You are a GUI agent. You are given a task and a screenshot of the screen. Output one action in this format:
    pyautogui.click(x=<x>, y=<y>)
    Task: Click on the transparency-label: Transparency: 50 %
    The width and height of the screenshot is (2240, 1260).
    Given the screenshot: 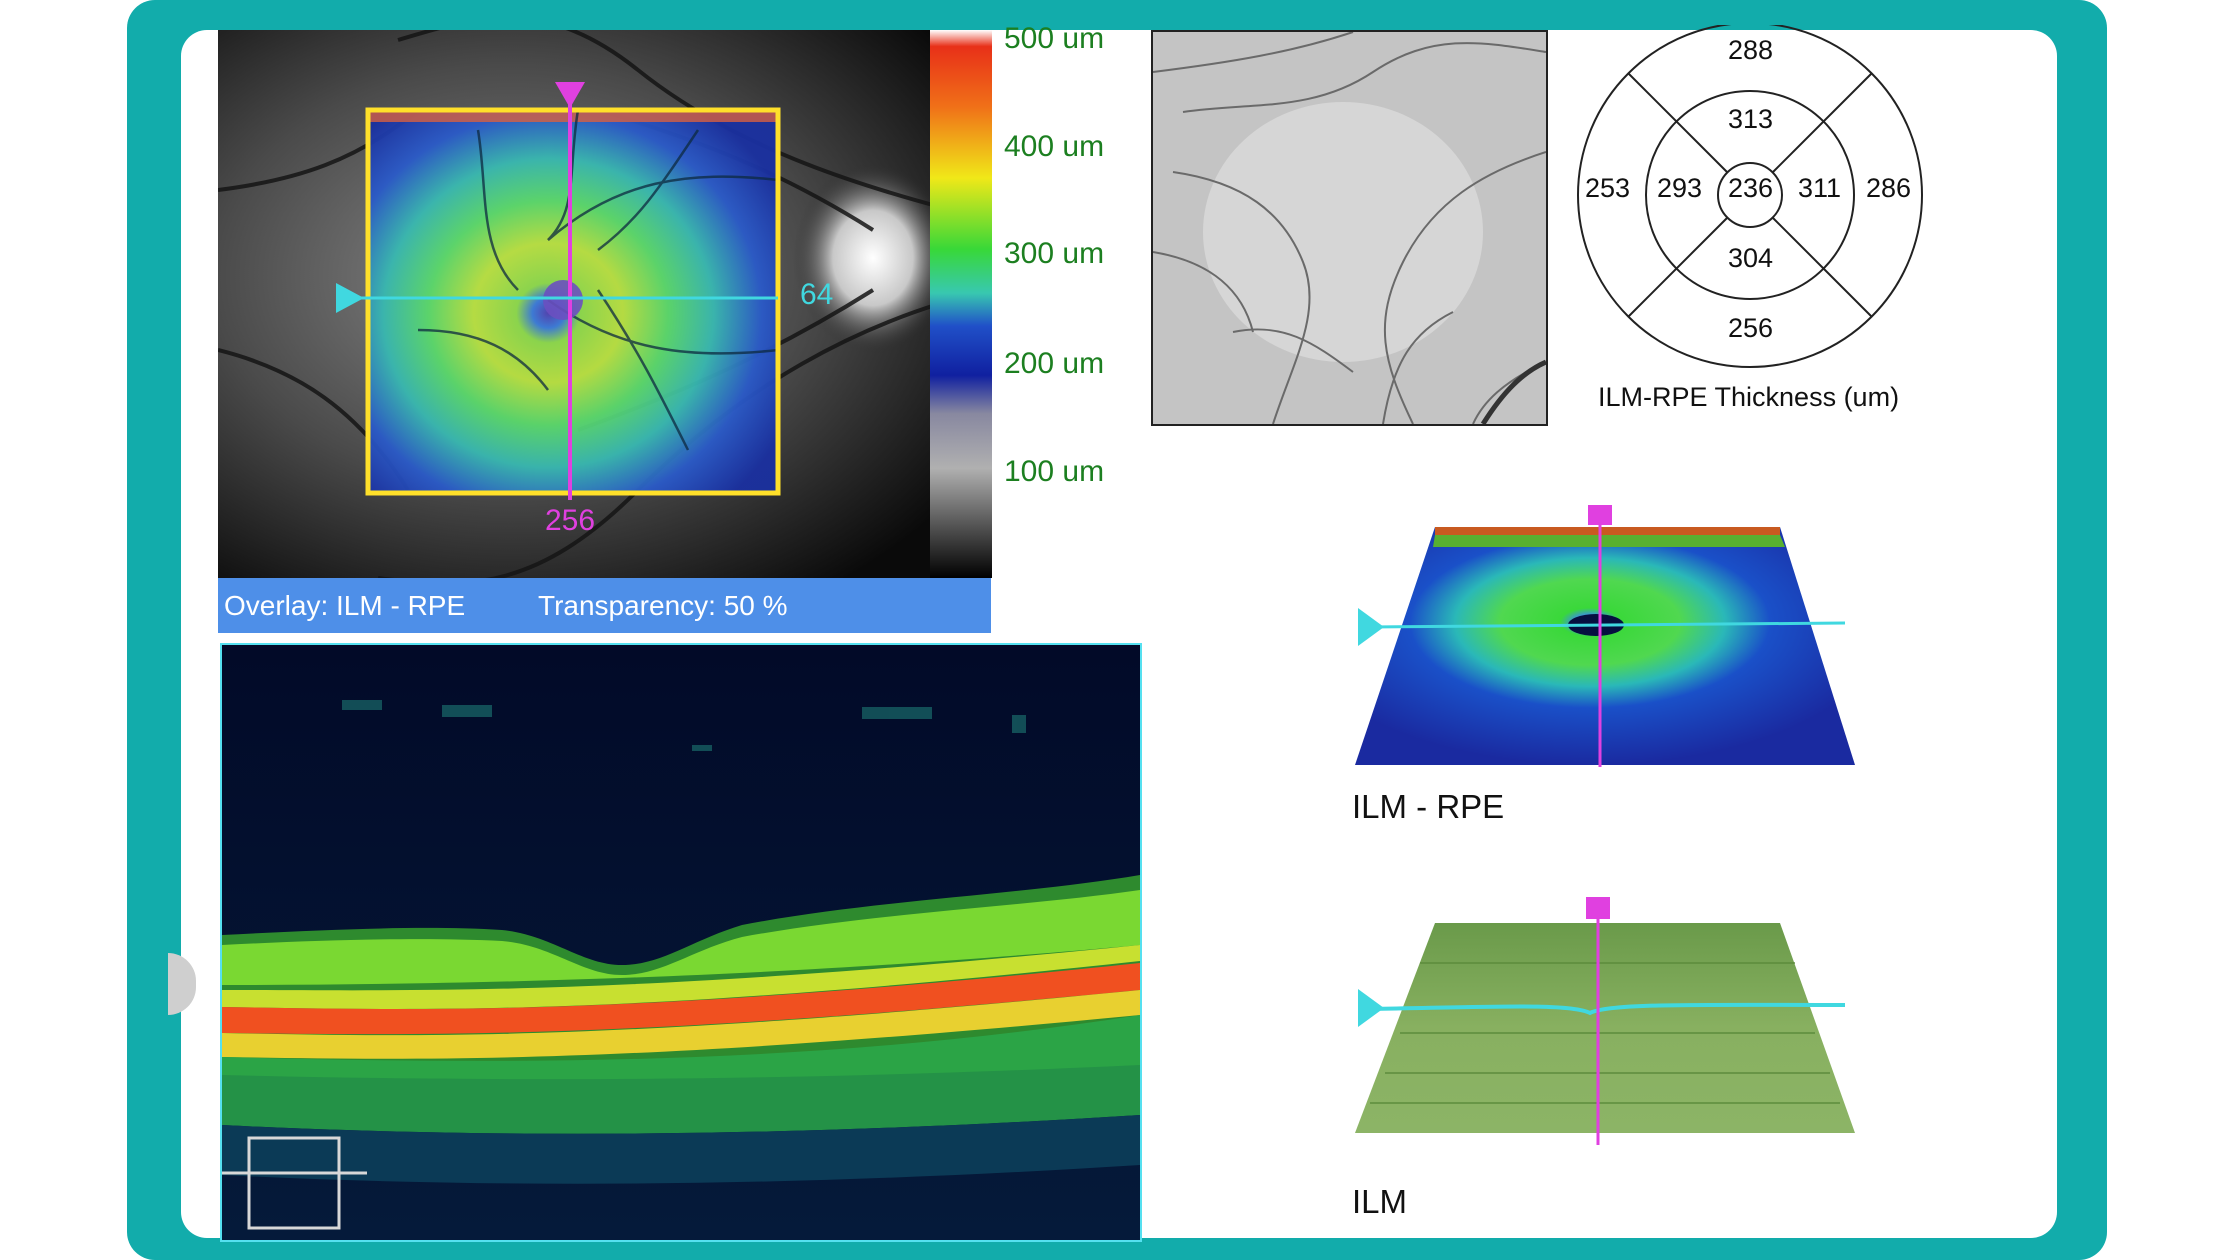 What is the action you would take?
    pyautogui.click(x=663, y=605)
    